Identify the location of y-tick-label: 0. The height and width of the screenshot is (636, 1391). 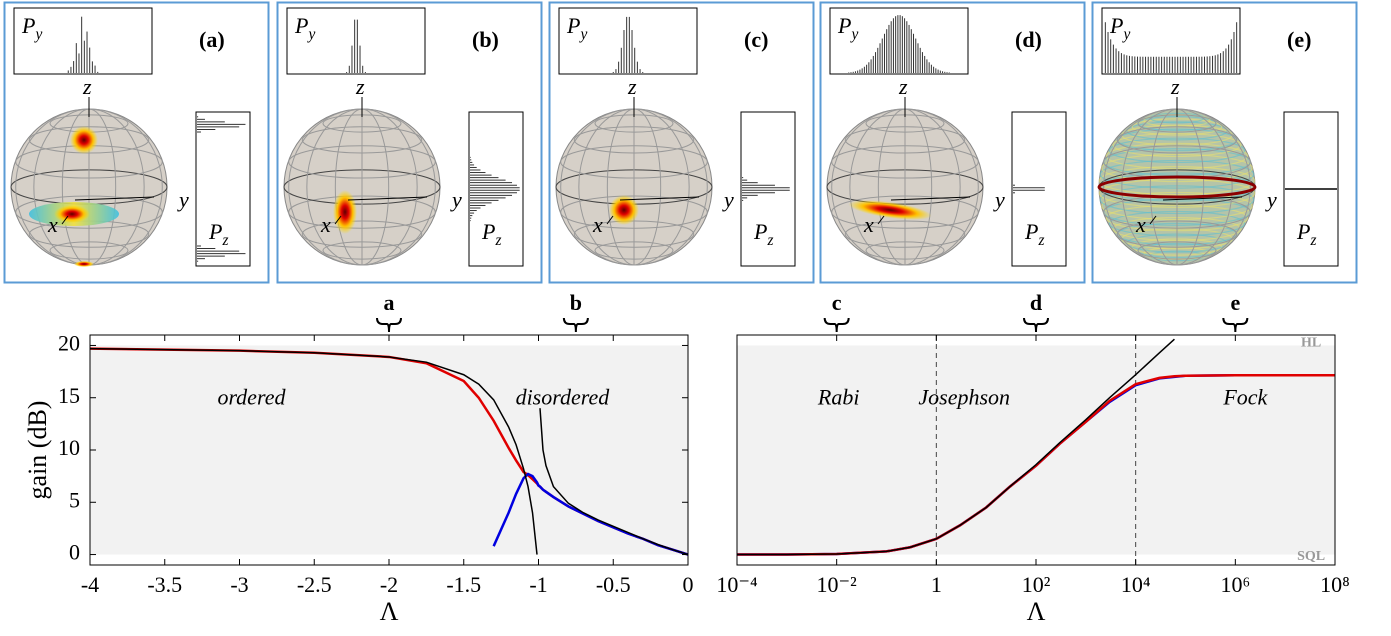
(74, 552).